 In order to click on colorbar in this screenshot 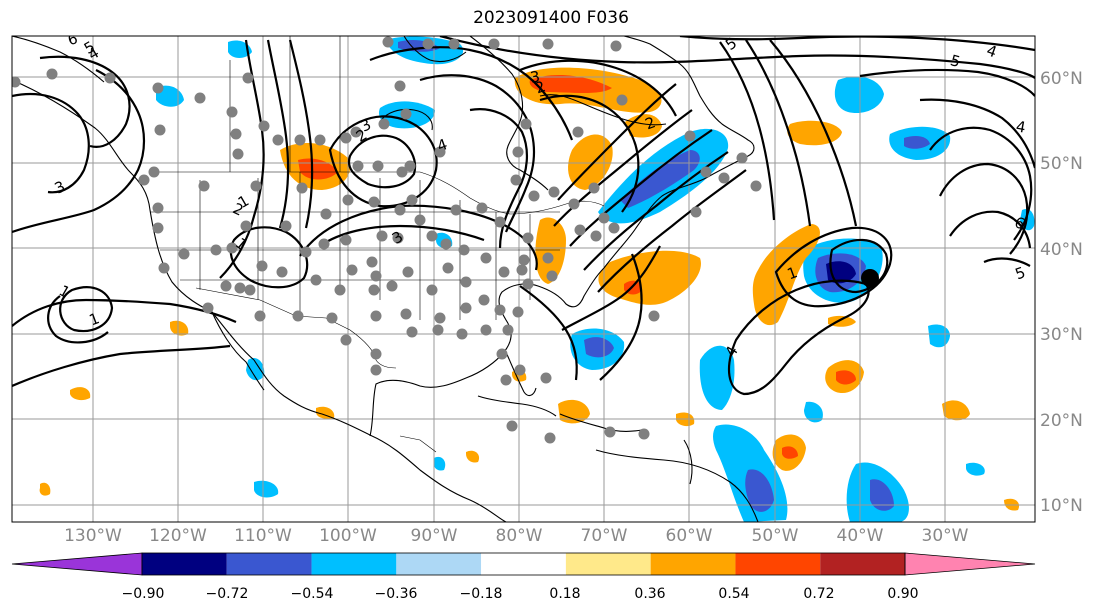, I will do `click(523, 564)`.